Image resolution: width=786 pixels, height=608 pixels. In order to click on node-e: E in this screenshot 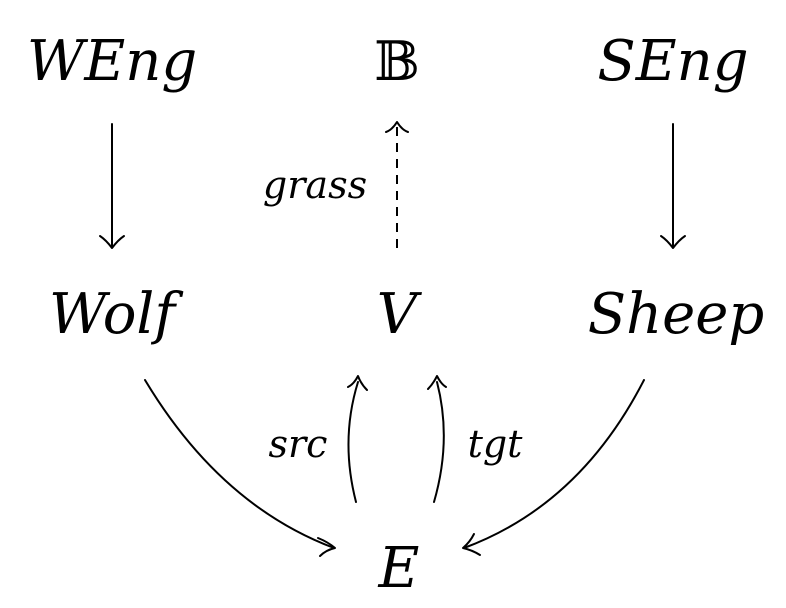, I will do `click(399, 568)`.